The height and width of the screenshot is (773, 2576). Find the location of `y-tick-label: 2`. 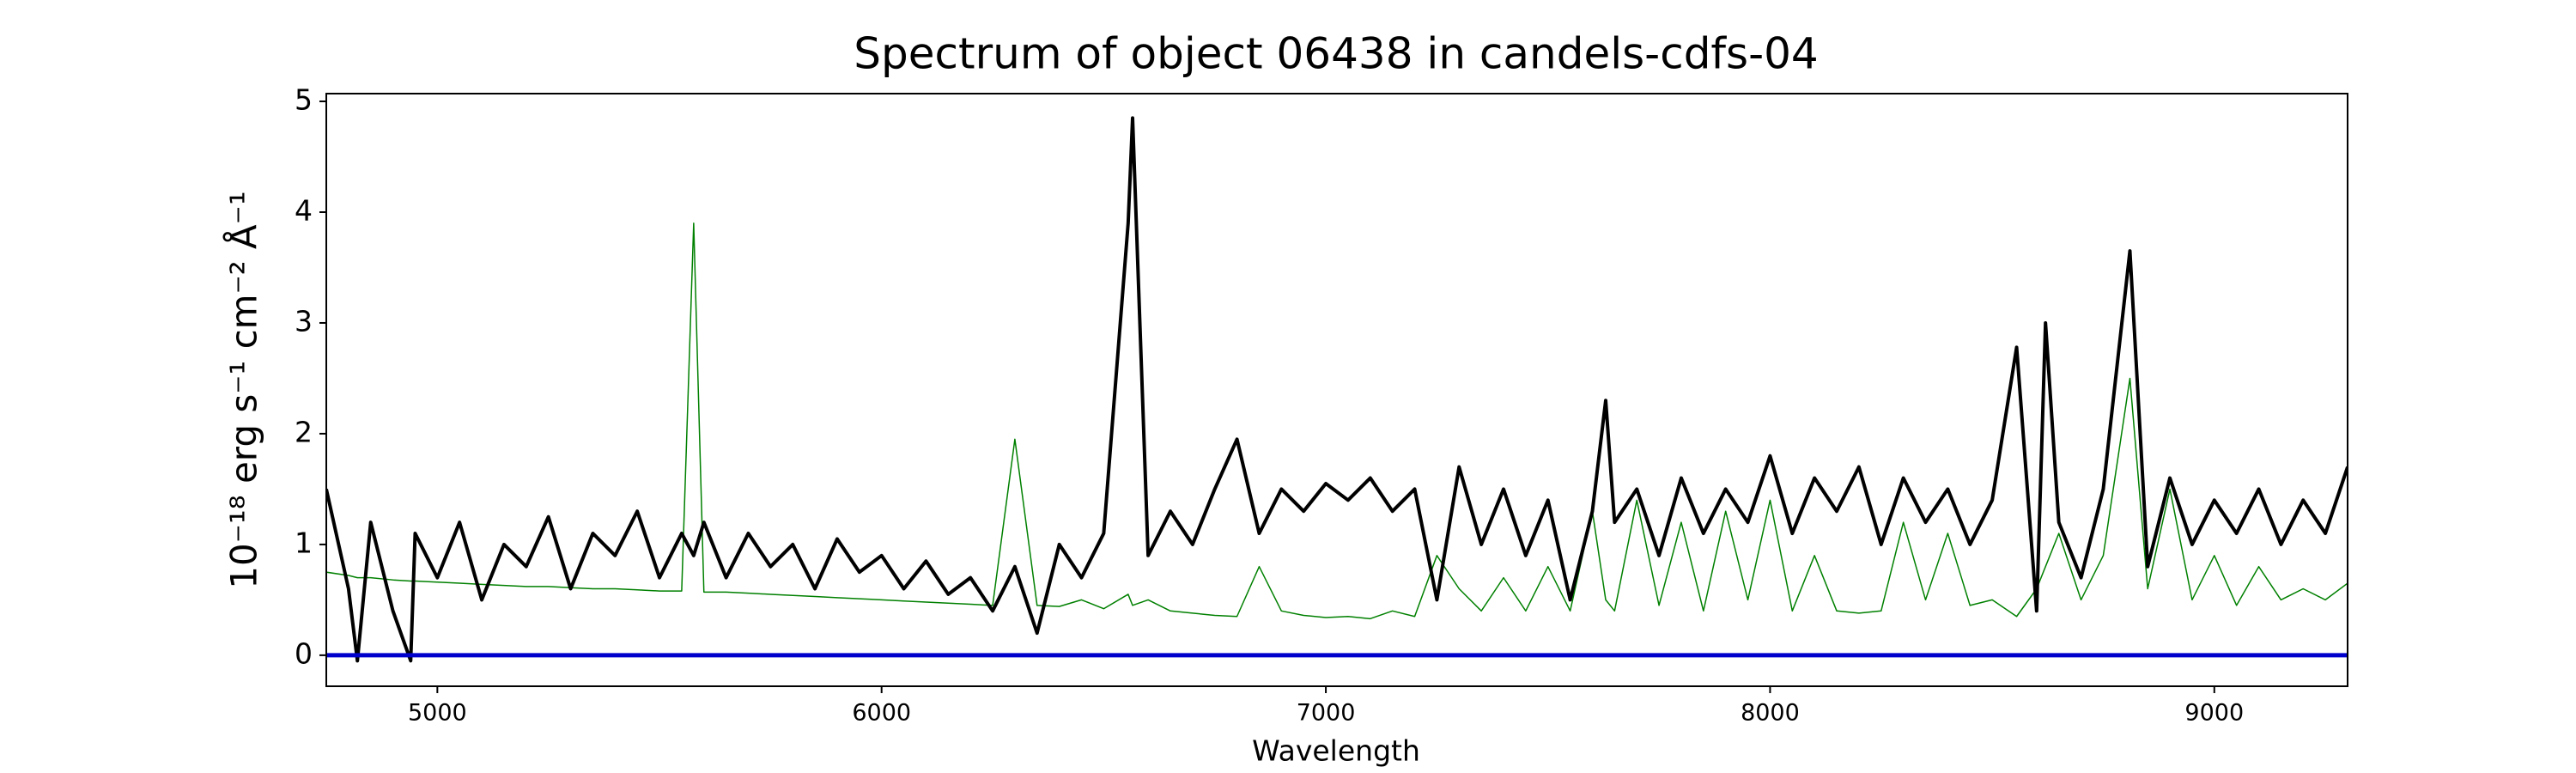

y-tick-label: 2 is located at coordinates (304, 431).